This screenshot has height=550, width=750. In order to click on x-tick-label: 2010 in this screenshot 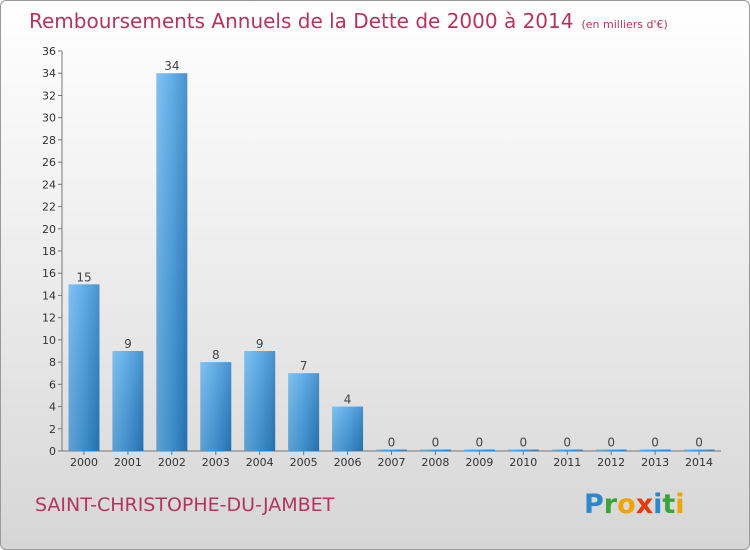, I will do `click(523, 462)`.